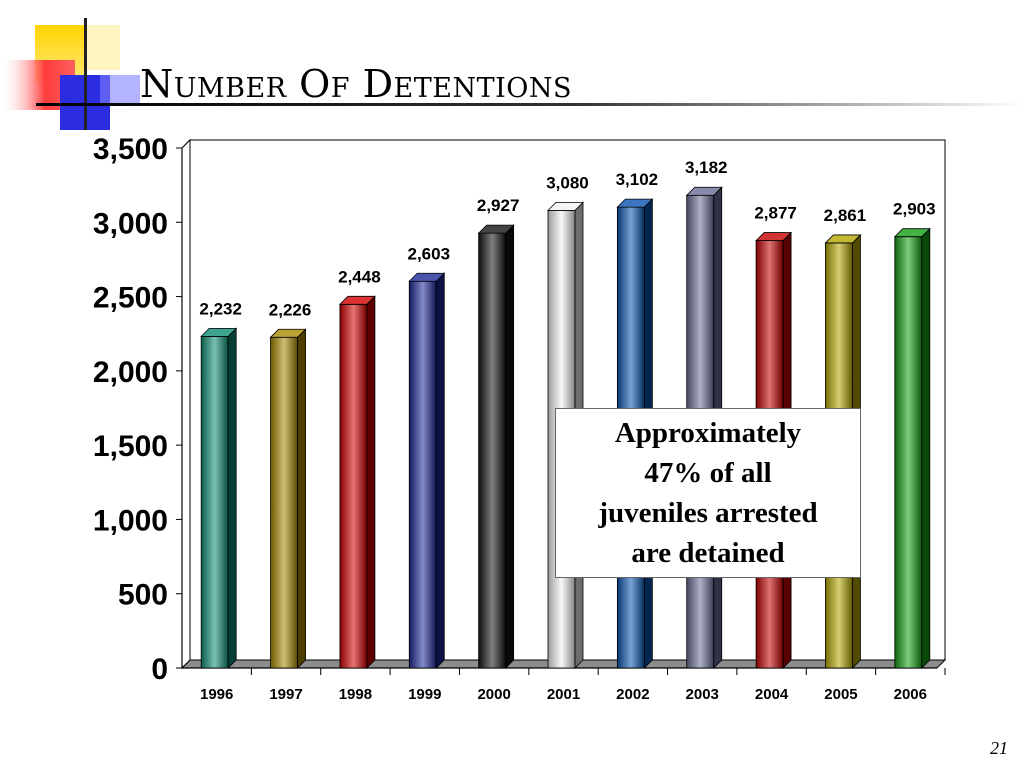  I want to click on data-label: 2,448, so click(359, 276).